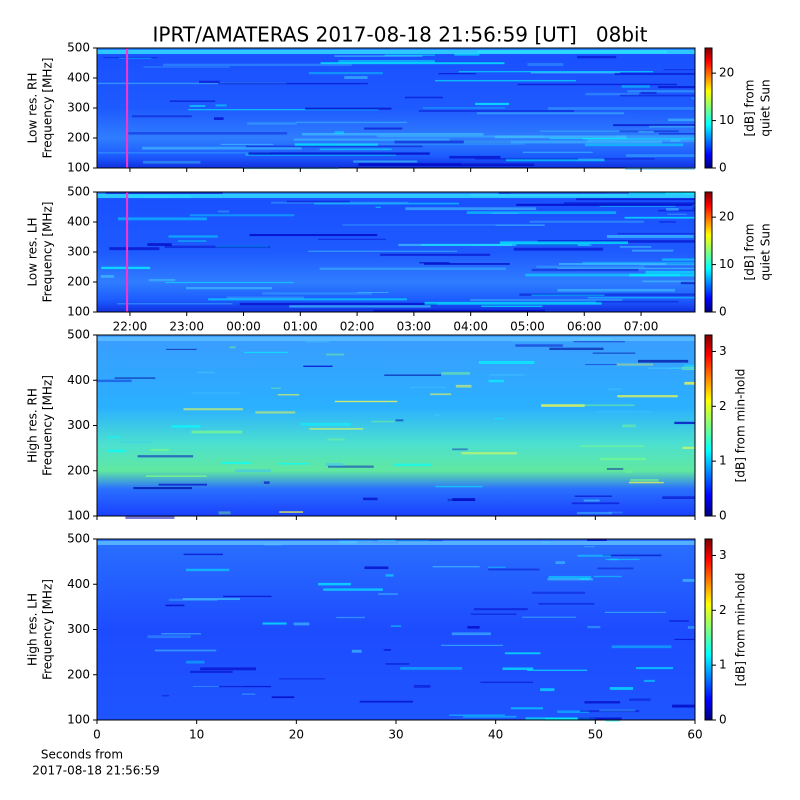  What do you see at coordinates (95, 771) in the screenshot?
I see `x-axis-label: 2017-08-18 21:56:59` at bounding box center [95, 771].